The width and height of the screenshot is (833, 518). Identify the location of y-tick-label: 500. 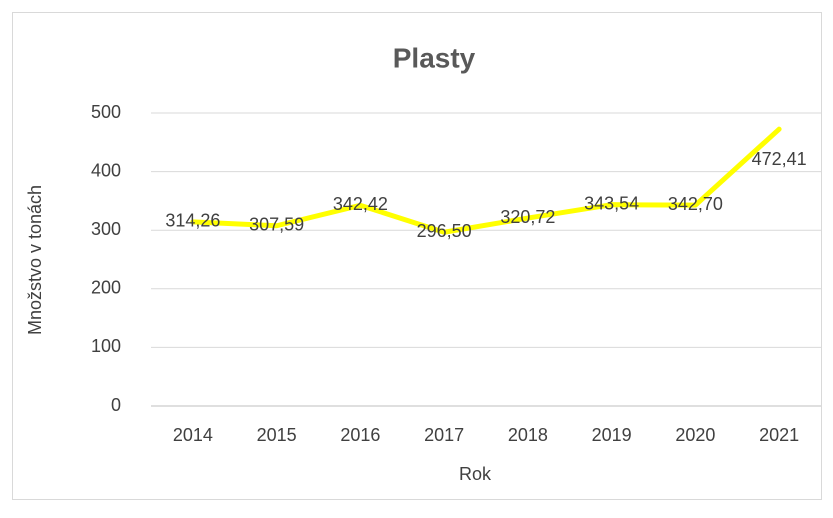
(106, 112).